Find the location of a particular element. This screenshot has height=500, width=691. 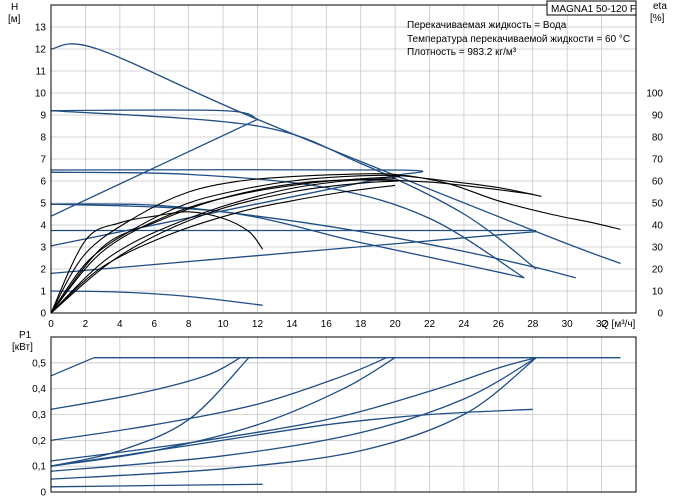

power-axis-title: P1 is located at coordinates (25, 335).